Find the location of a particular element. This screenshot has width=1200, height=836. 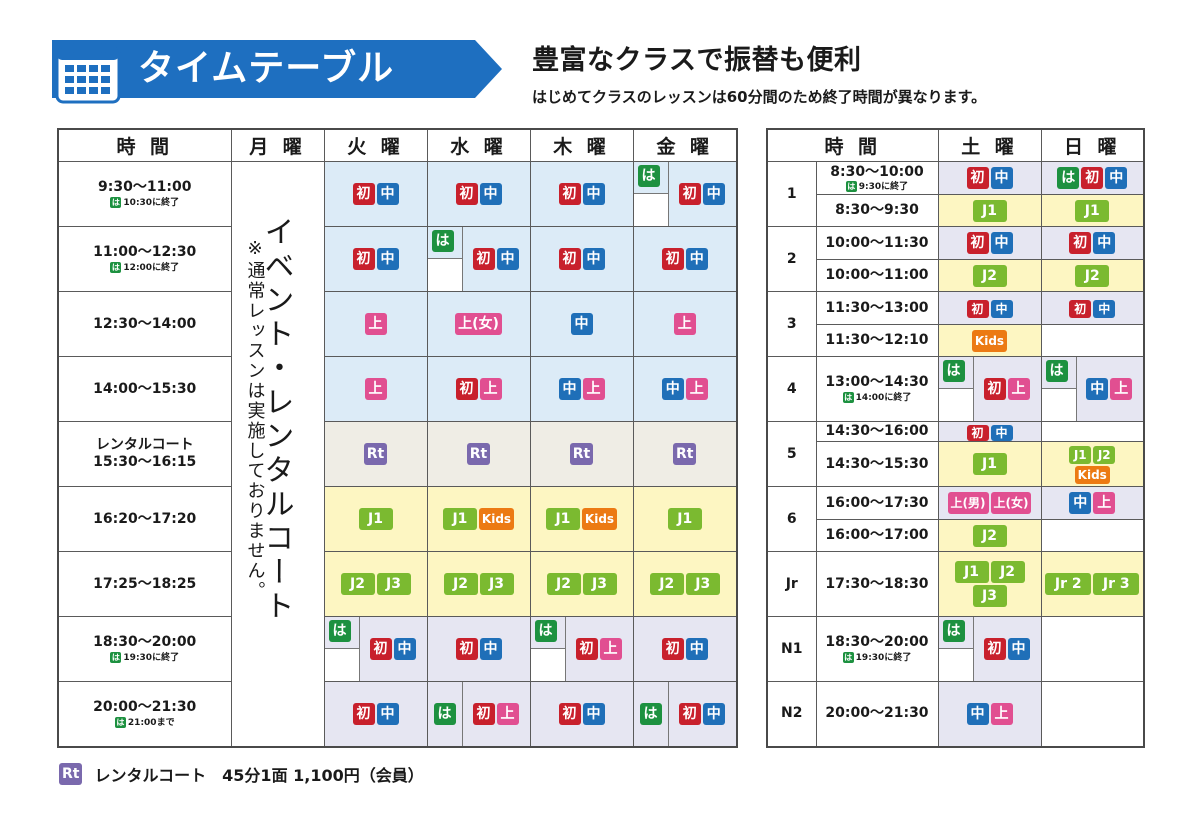

slot-label: Jr is located at coordinates (791, 584).